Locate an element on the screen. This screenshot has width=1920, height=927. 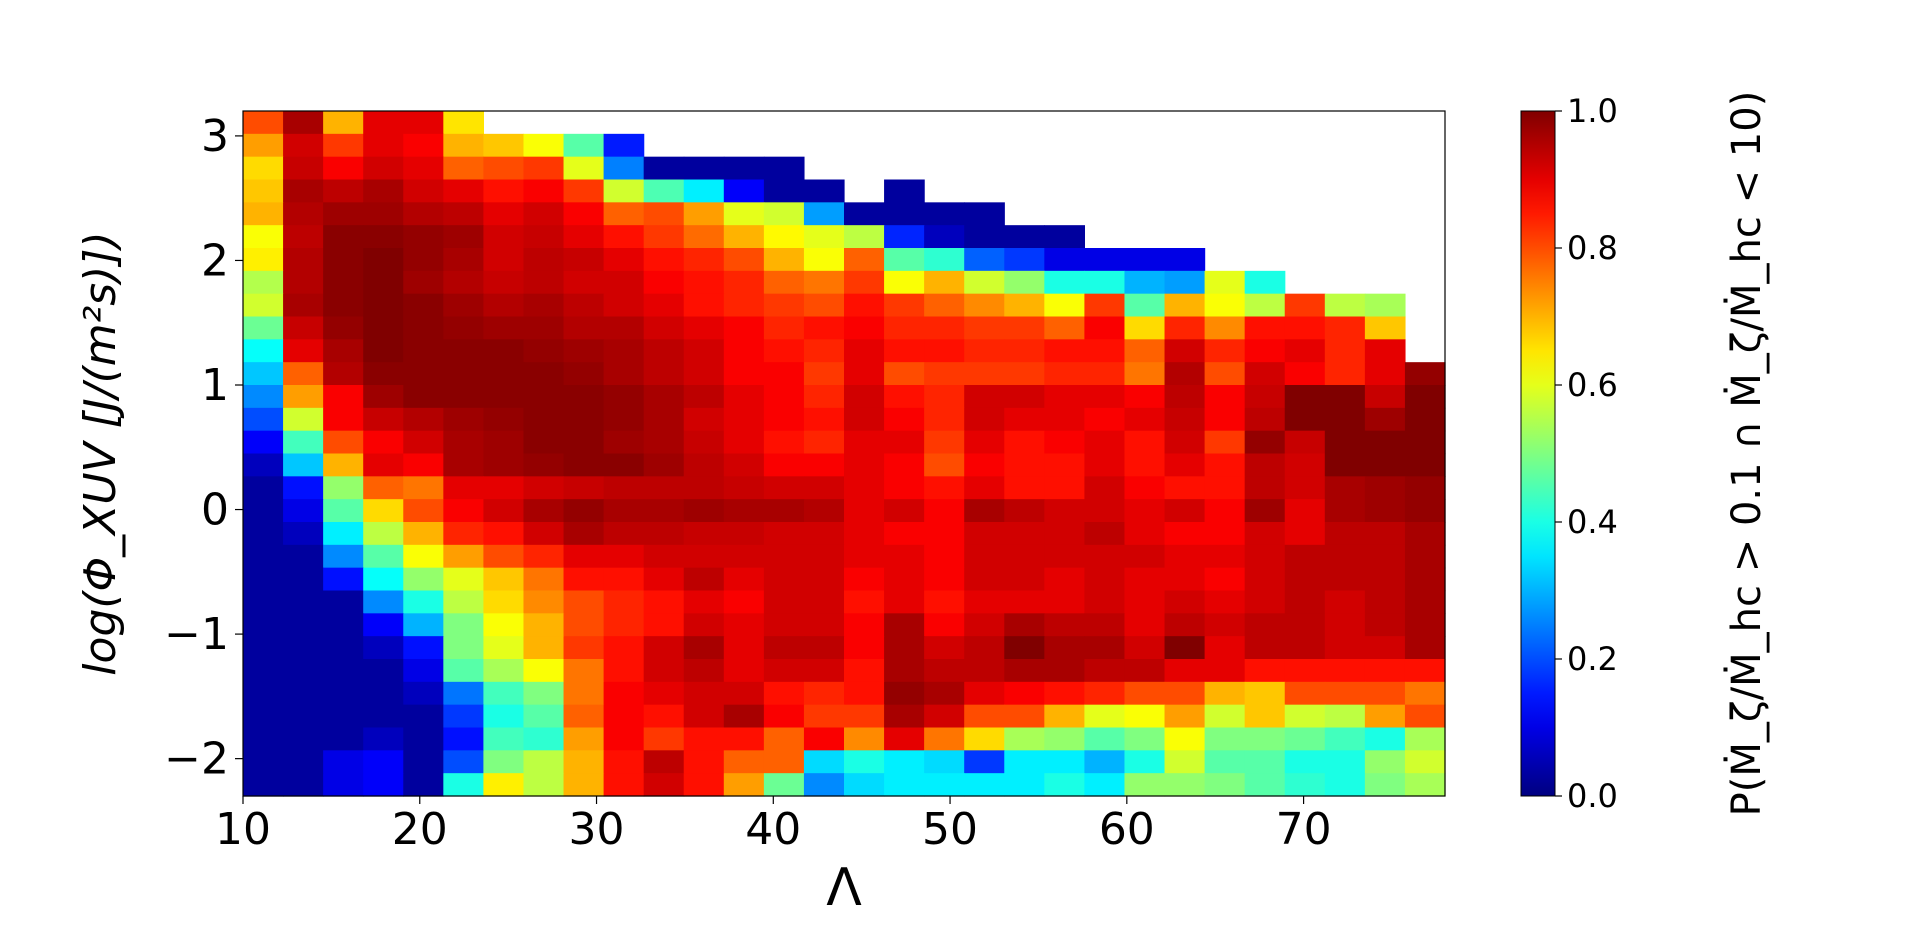
y-tick-label: 0 is located at coordinates (215, 510).